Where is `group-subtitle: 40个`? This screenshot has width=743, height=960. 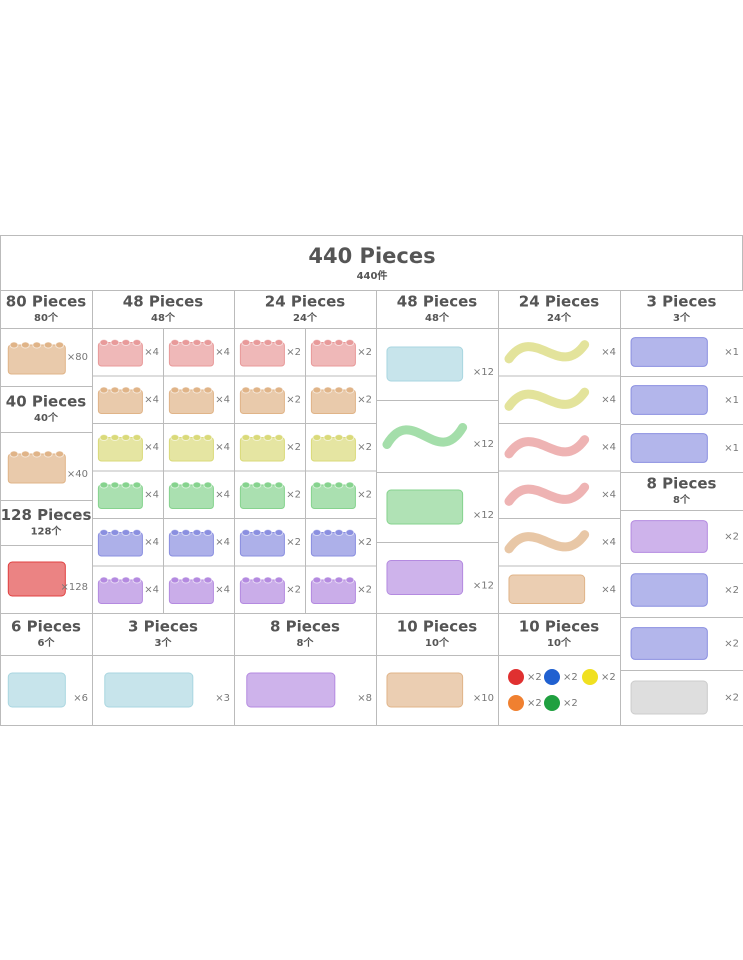 group-subtitle: 40个 is located at coordinates (46, 417).